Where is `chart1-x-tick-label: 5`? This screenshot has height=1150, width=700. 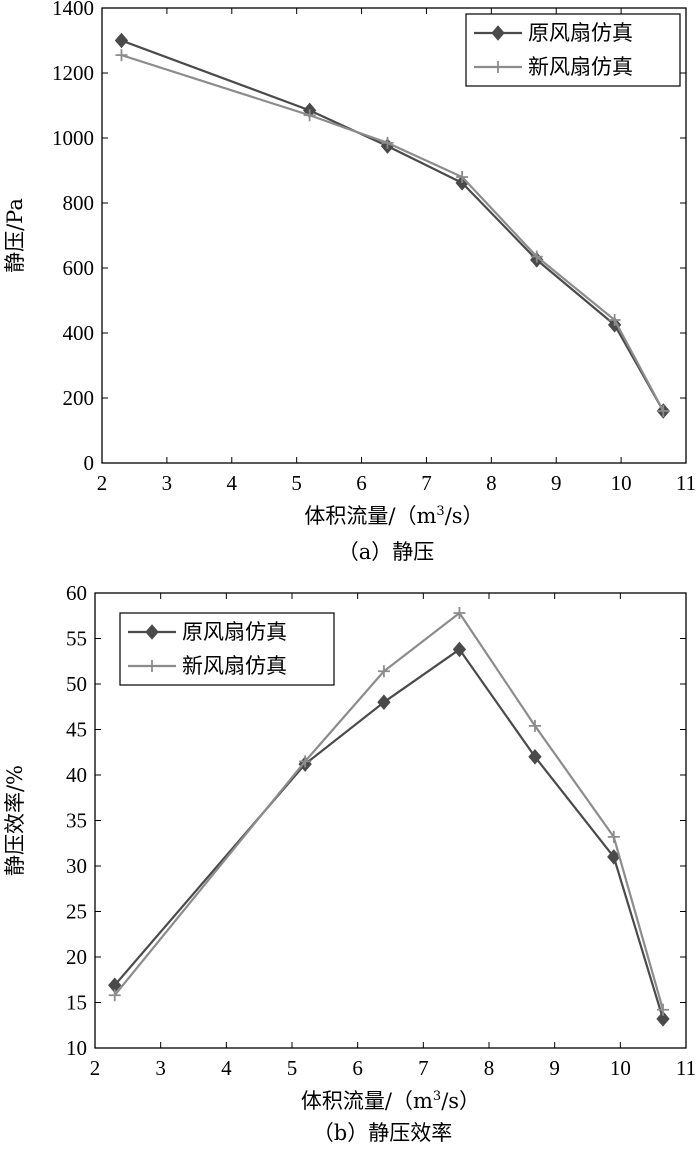
chart1-x-tick-label: 5 is located at coordinates (296, 483).